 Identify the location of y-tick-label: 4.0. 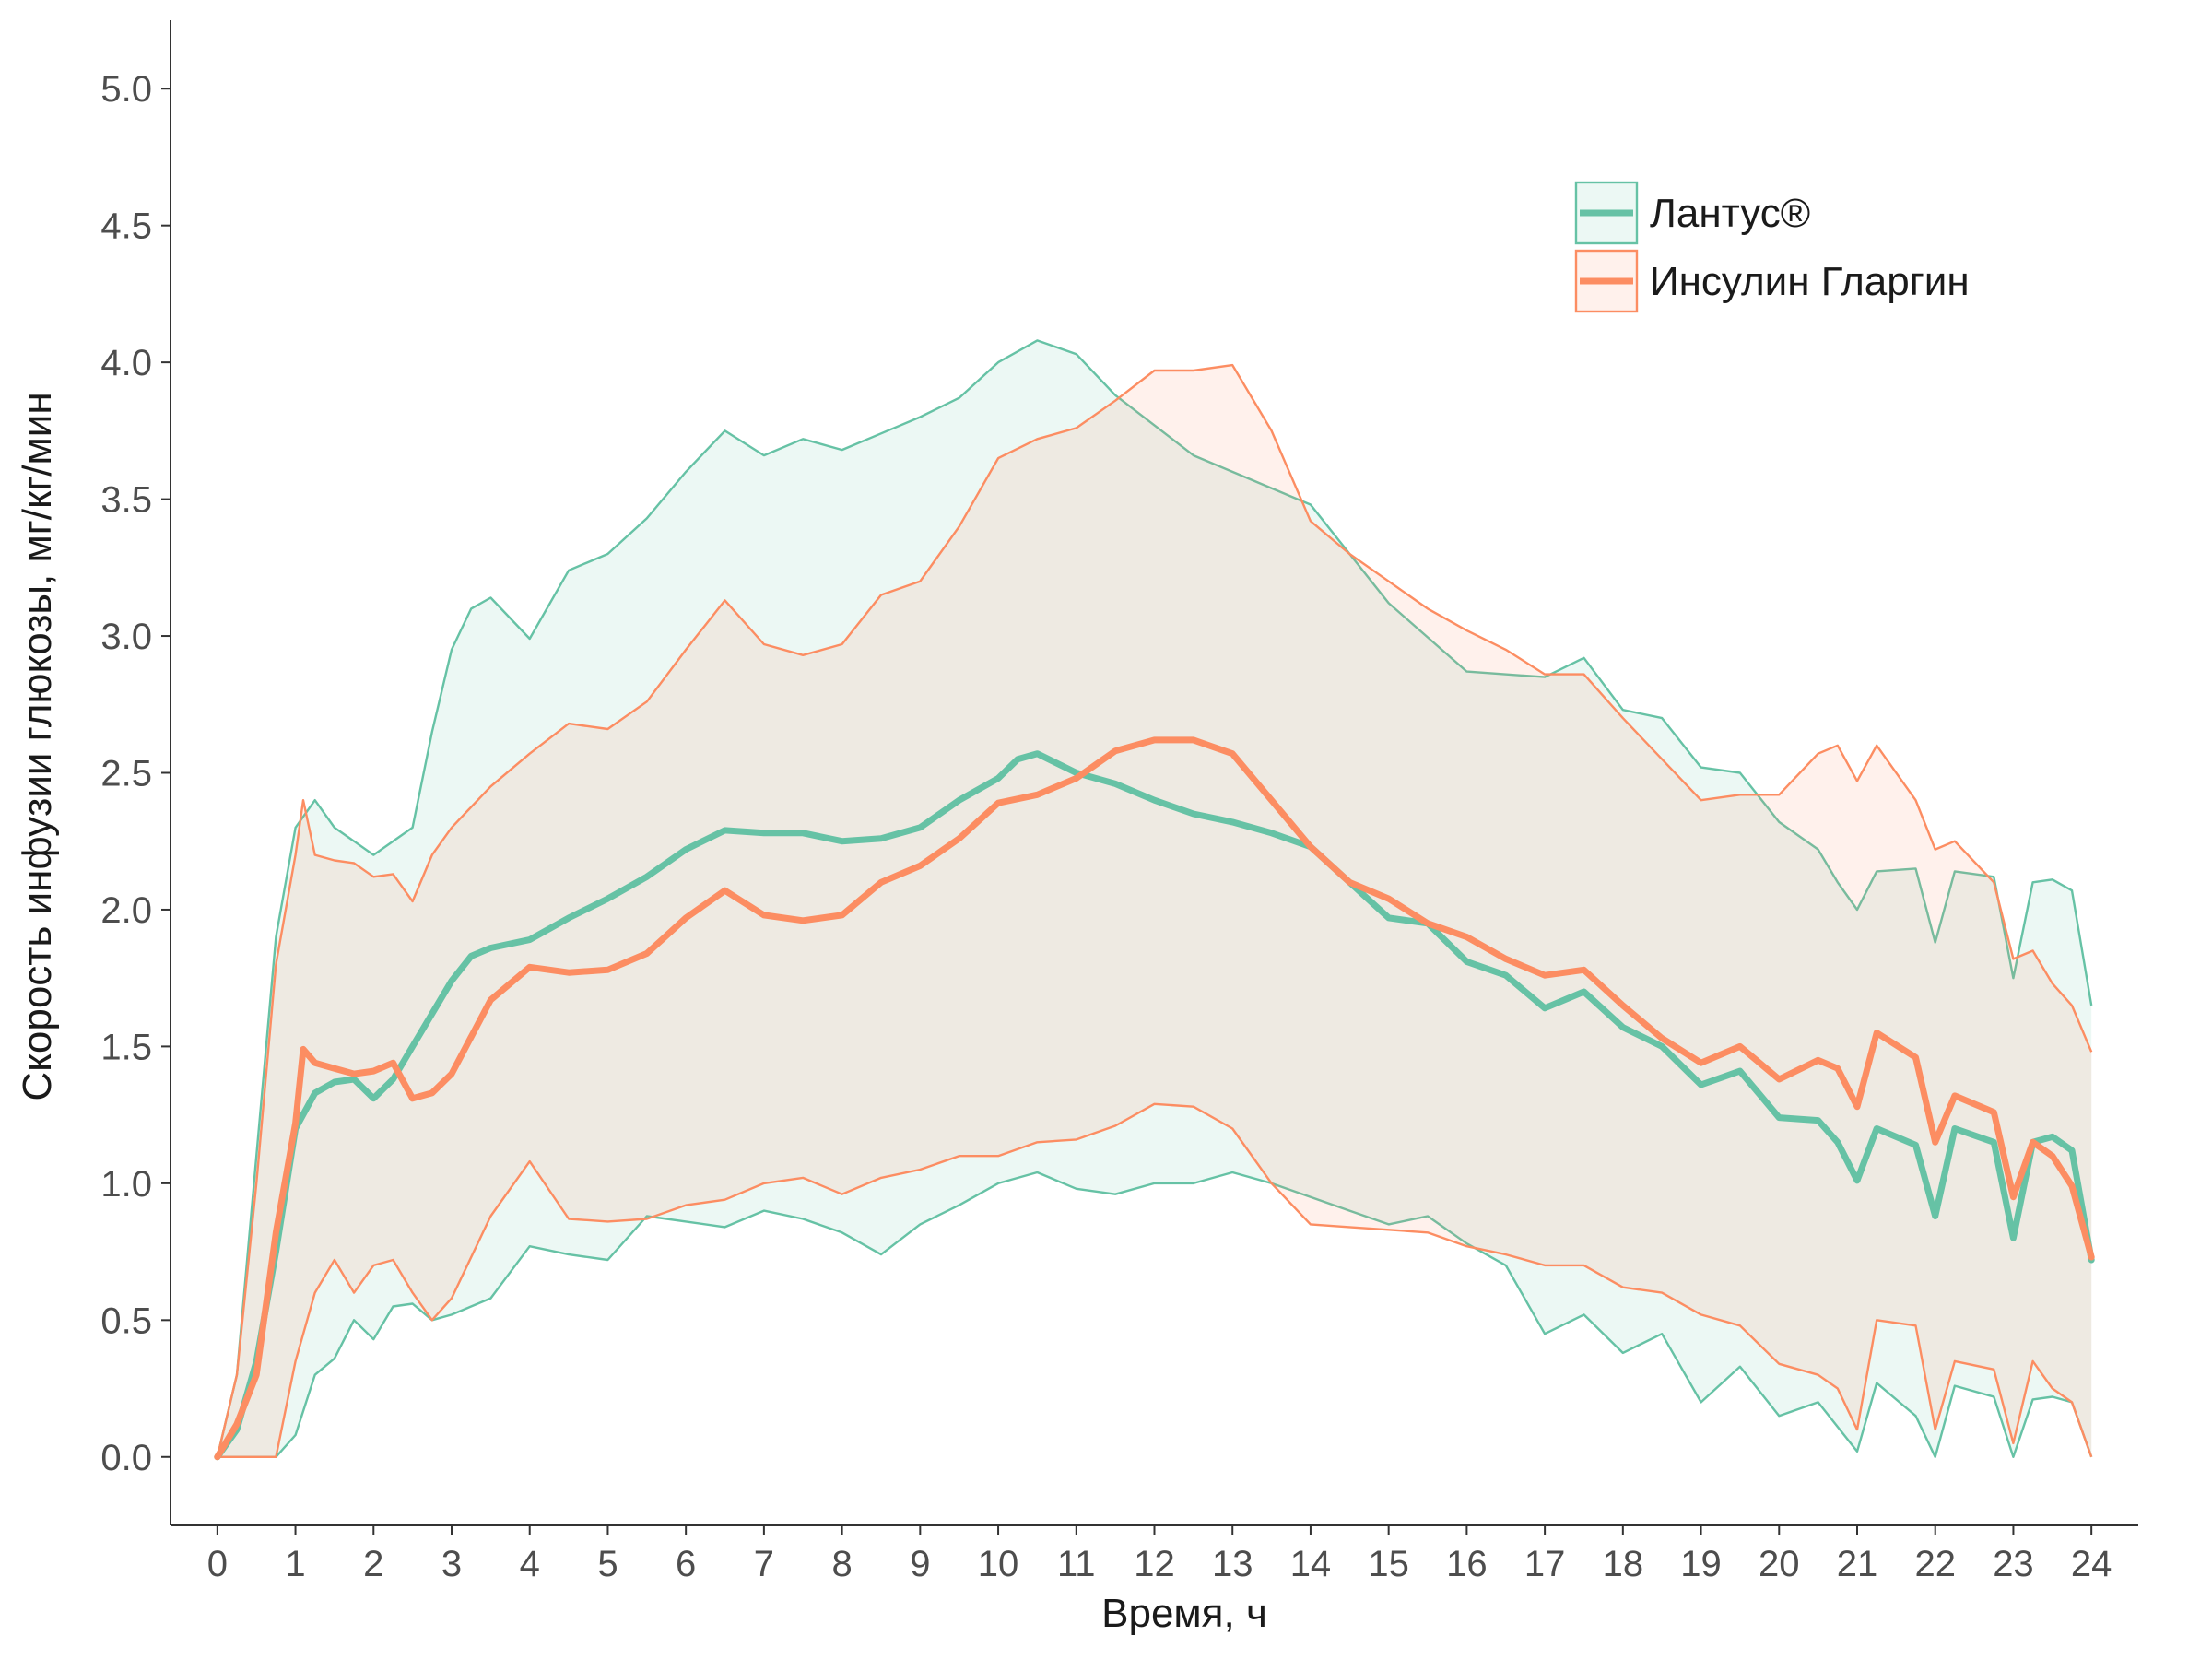
(126, 363).